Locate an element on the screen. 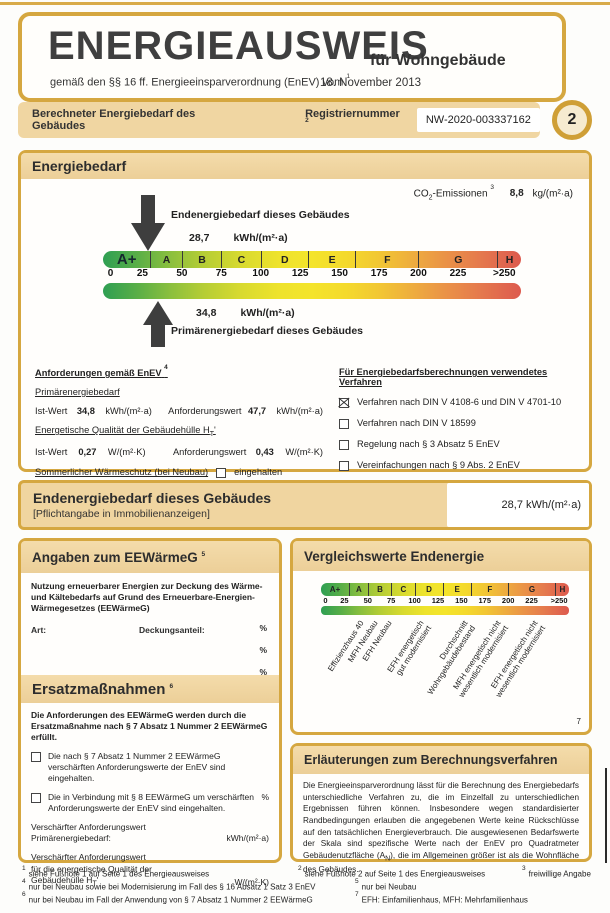  law-date: 18. November 2013 is located at coordinates (371, 83).